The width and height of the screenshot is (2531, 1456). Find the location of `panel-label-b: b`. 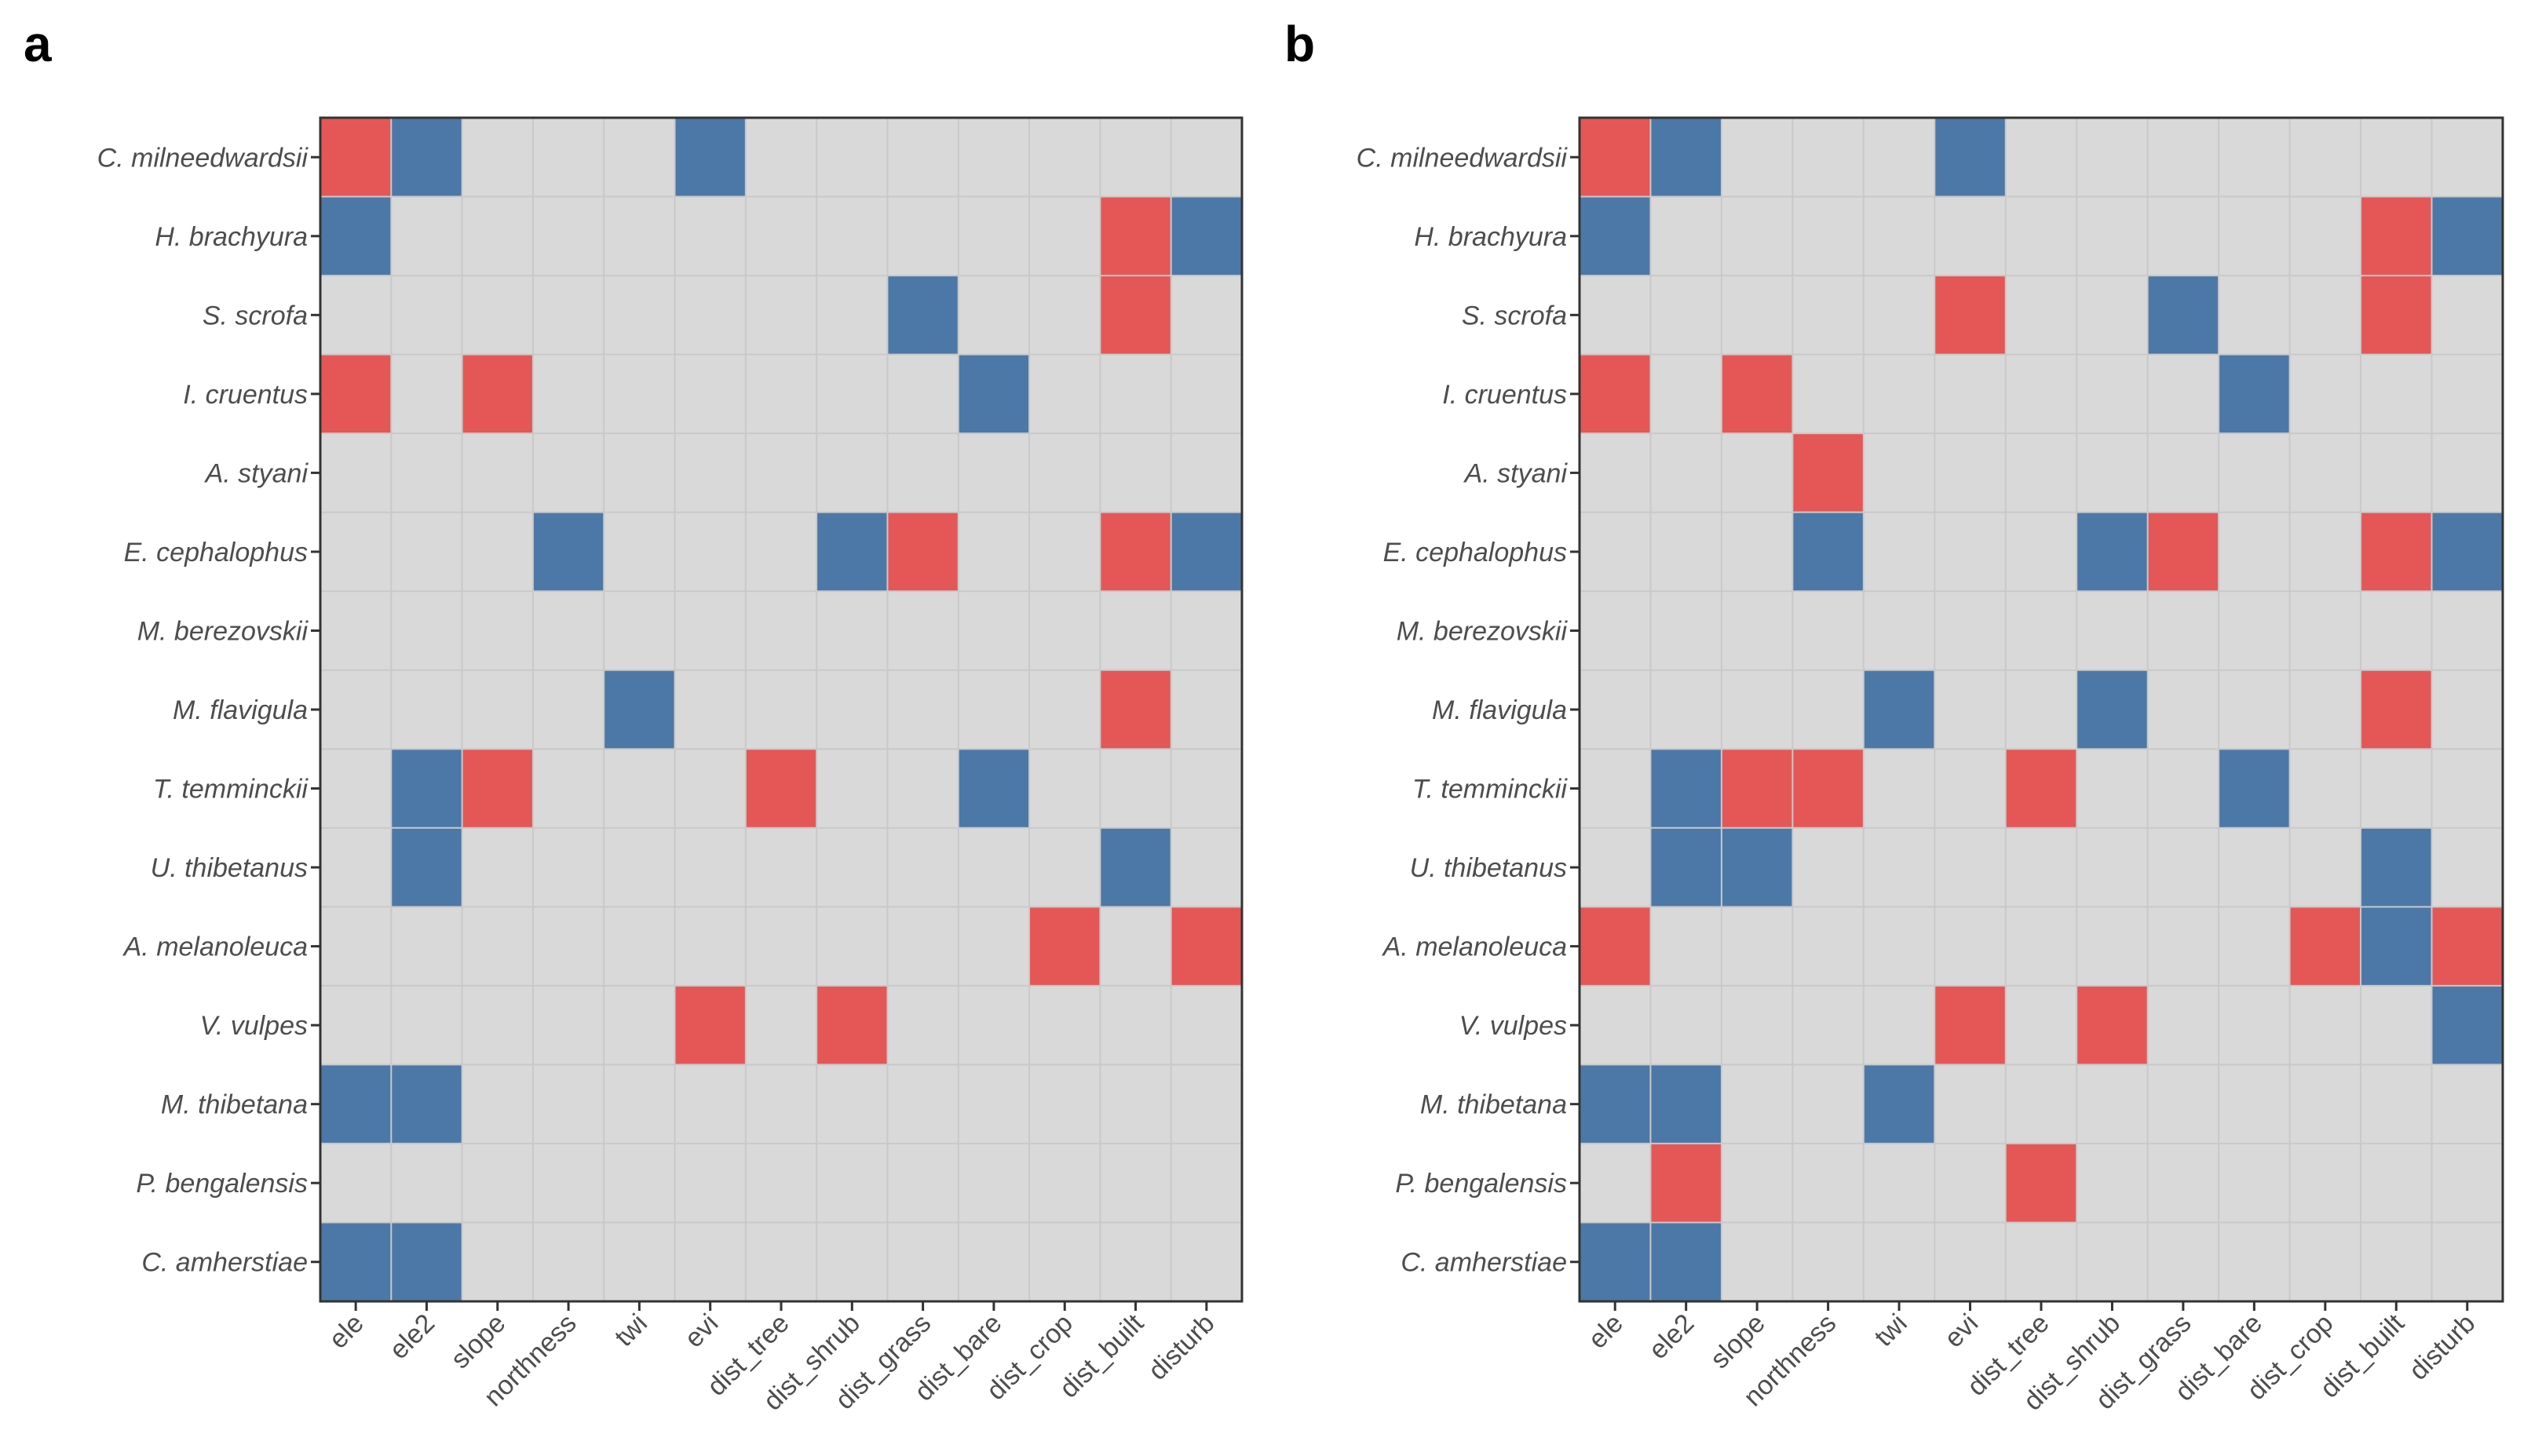

panel-label-b: b is located at coordinates (1299, 44).